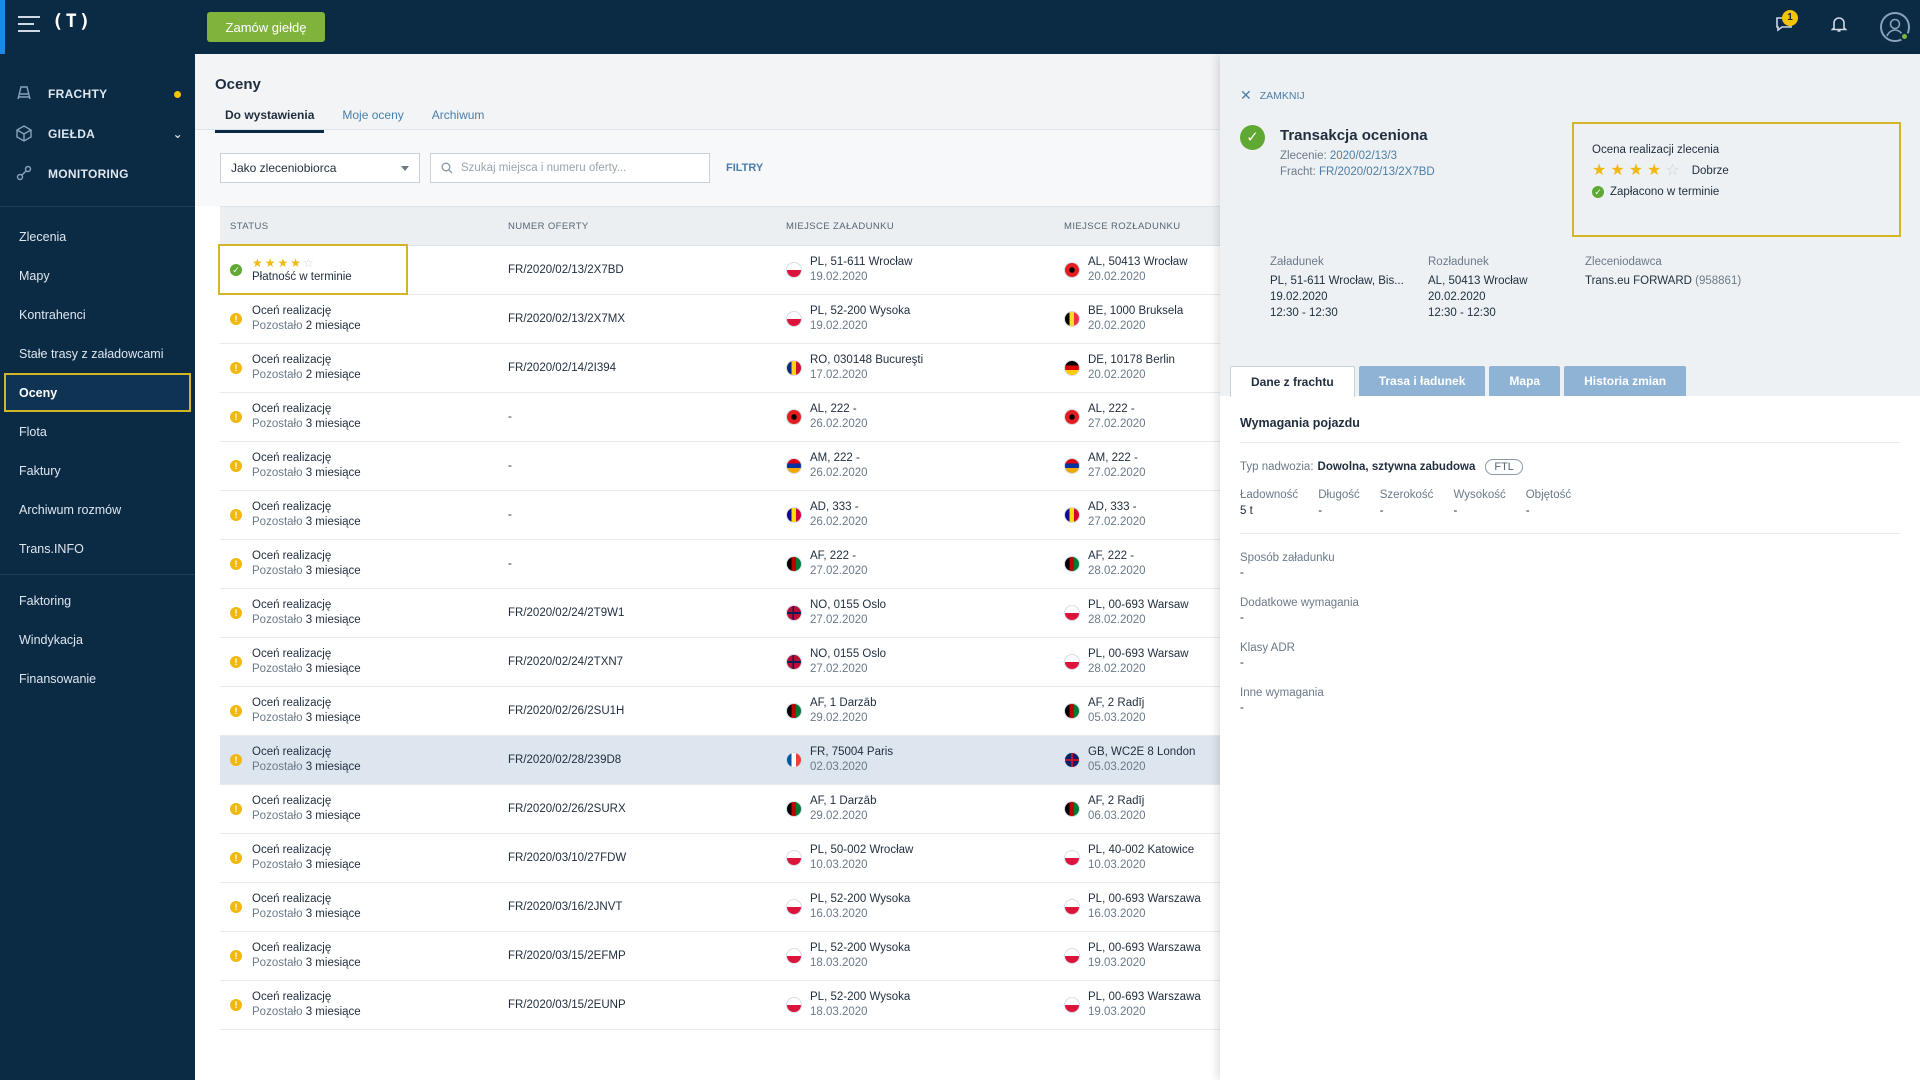 The width and height of the screenshot is (1920, 1080). Describe the element at coordinates (34, 275) in the screenshot. I see `sidebar-item-mapy: Mapy` at that location.